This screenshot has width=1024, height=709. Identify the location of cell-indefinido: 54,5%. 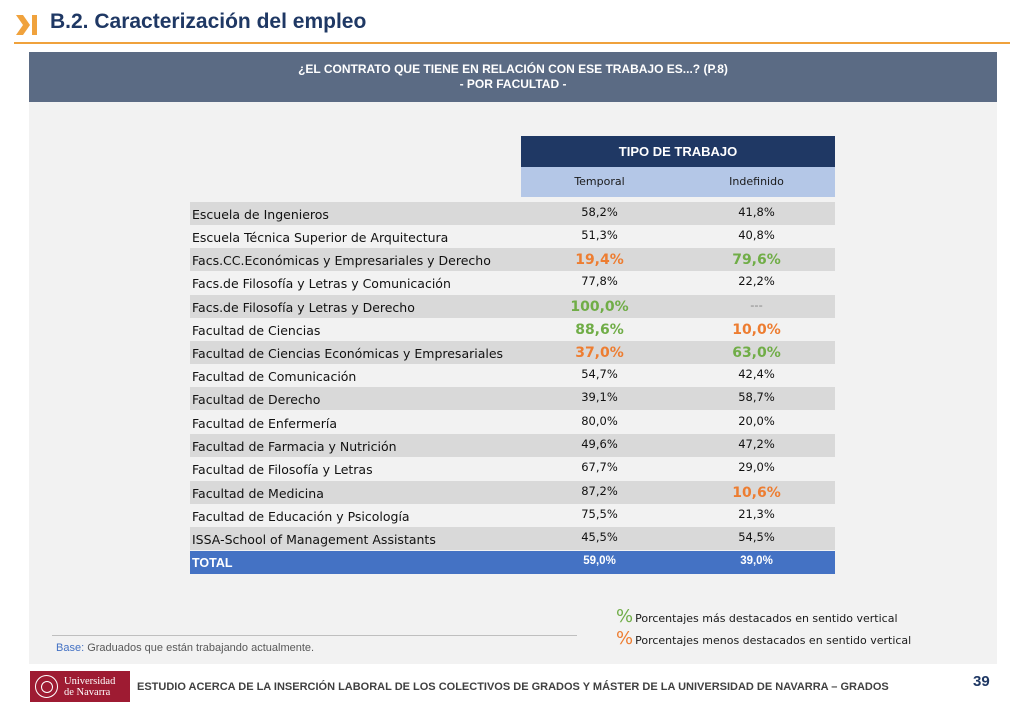
(756, 537).